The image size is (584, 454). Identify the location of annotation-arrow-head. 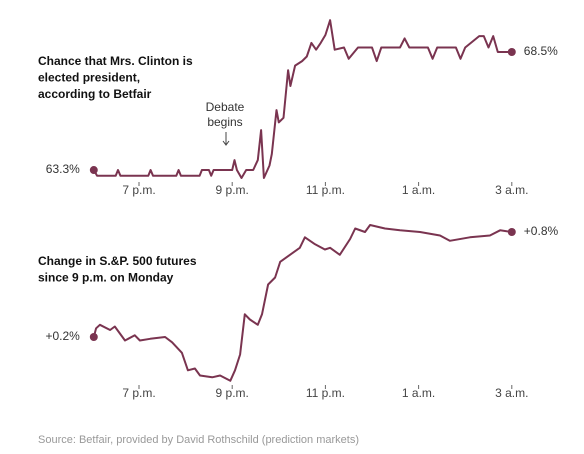
(226, 143).